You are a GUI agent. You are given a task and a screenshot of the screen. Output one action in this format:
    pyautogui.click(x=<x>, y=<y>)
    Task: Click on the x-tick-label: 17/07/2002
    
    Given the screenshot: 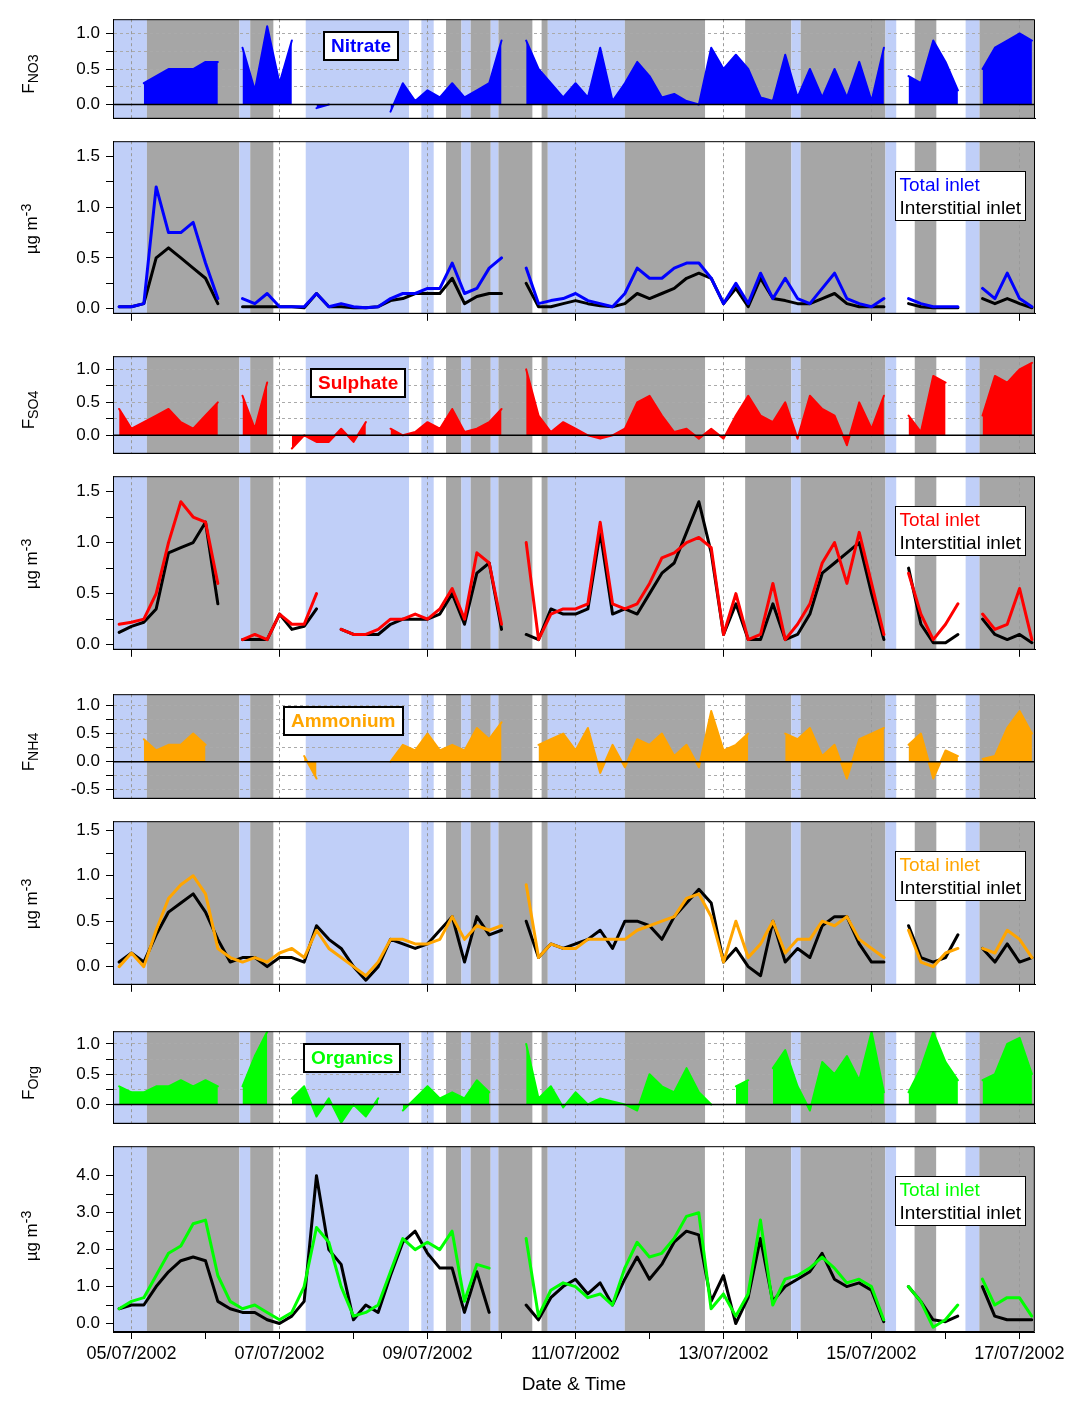 What is the action you would take?
    pyautogui.click(x=1019, y=1352)
    